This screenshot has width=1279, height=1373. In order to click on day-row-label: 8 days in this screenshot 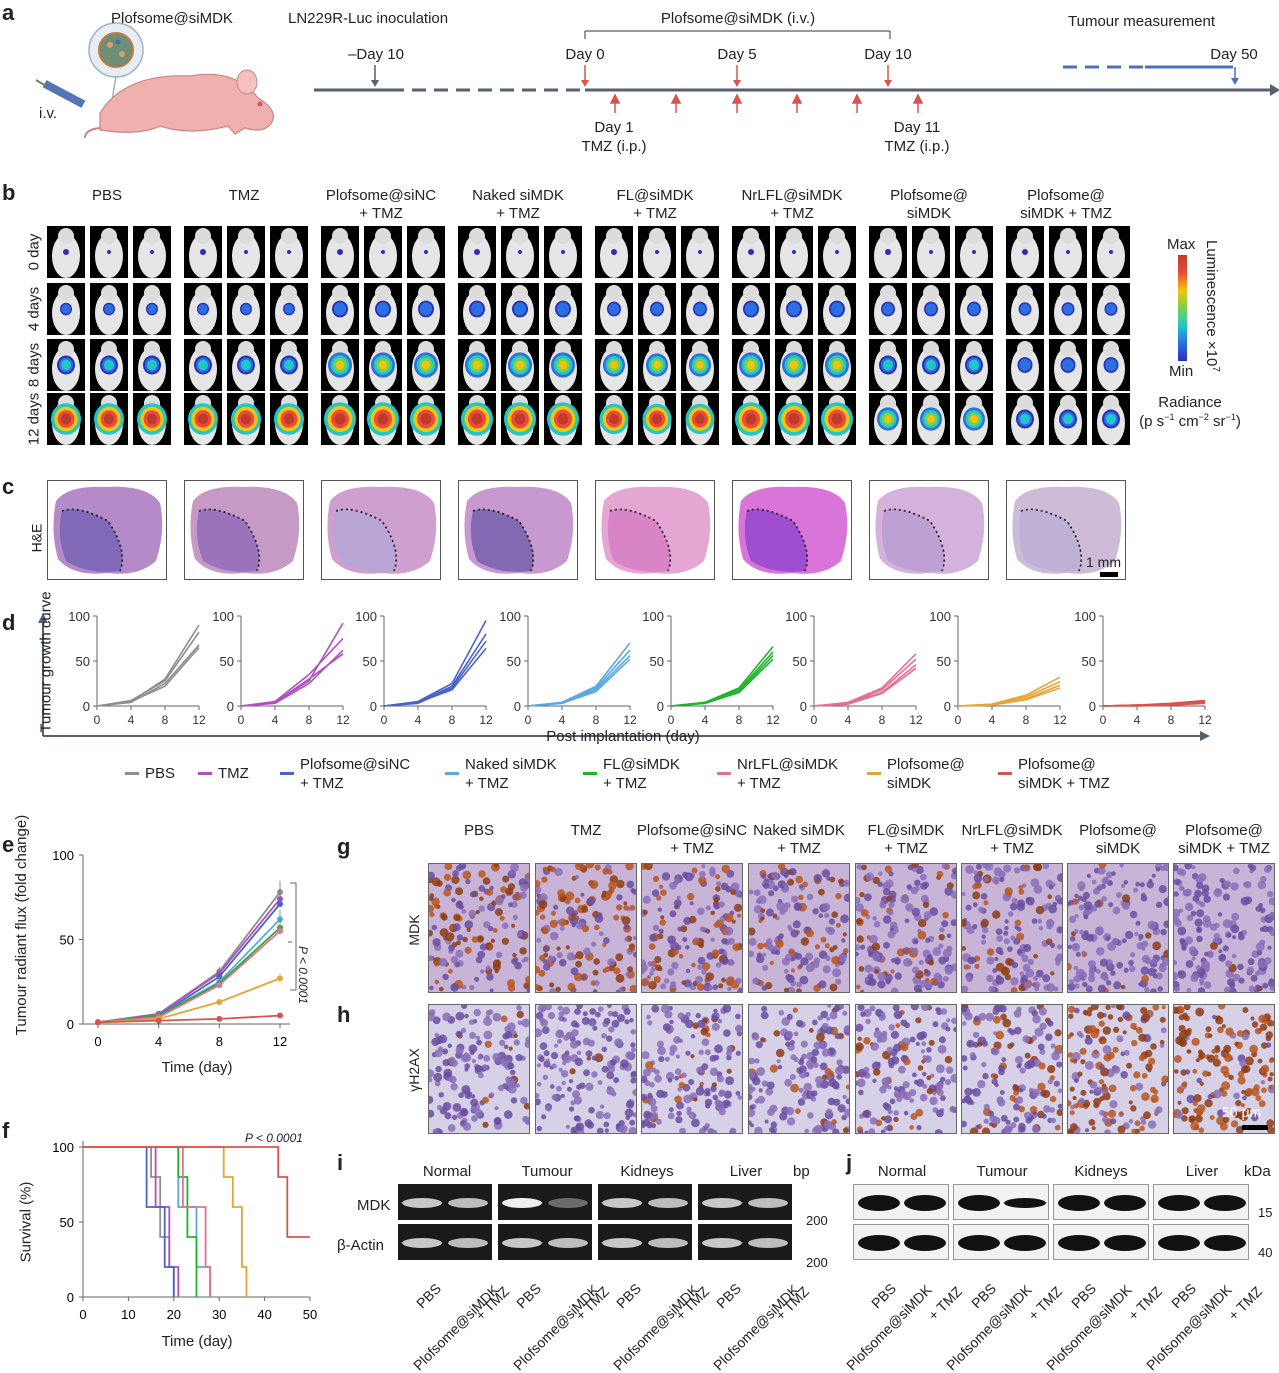, I will do `click(34, 365)`.